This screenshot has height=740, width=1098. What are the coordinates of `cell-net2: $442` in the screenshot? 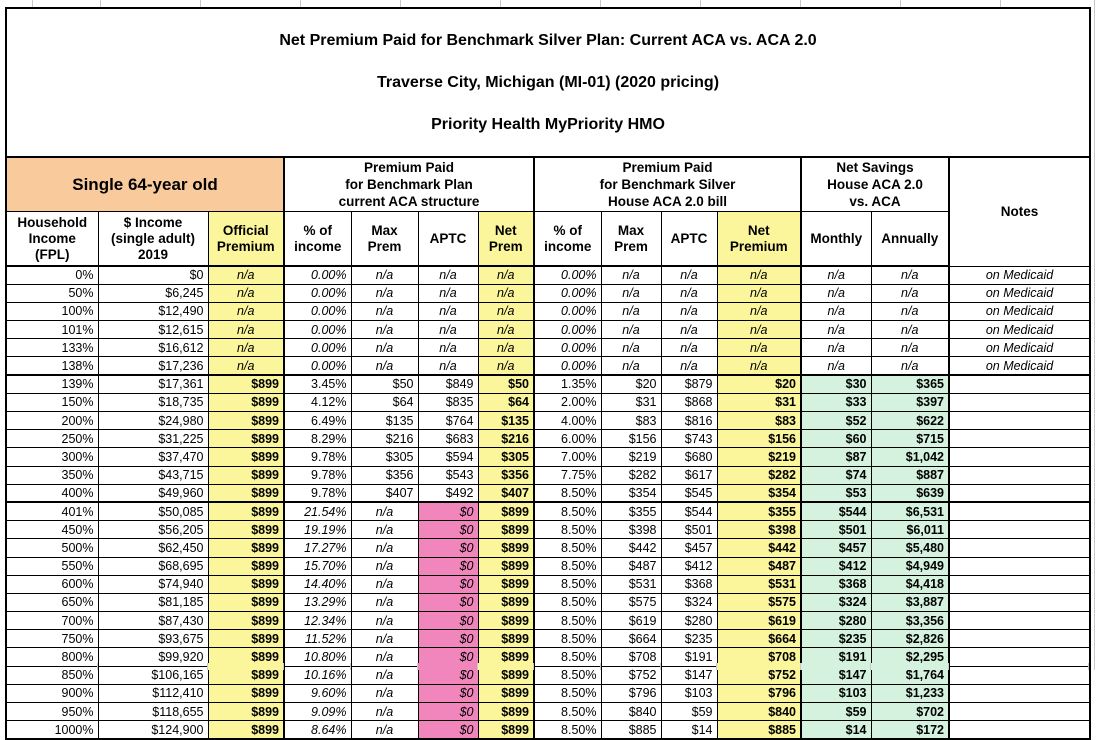 It's located at (759, 548).